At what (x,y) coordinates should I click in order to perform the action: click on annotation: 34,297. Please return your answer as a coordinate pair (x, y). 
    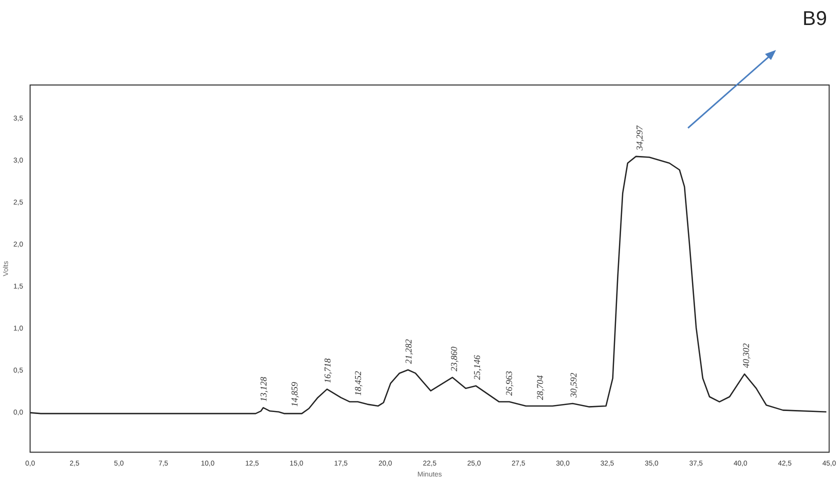
    Looking at the image, I should click on (639, 138).